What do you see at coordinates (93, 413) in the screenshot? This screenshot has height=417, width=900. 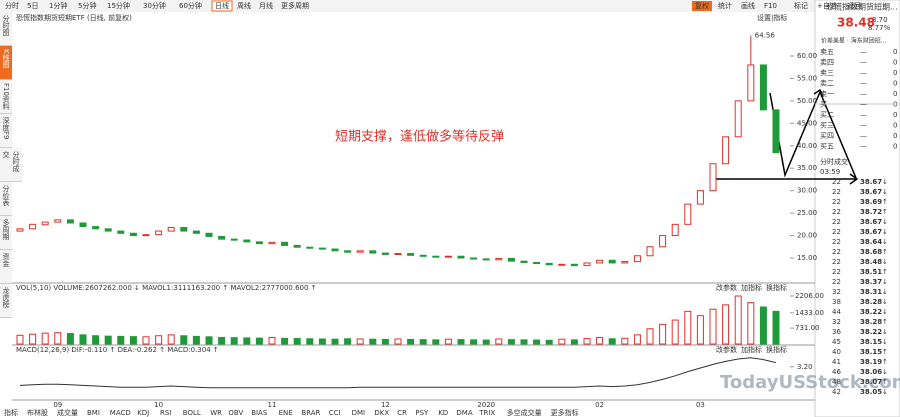 I see `indicator-tab: BMI` at bounding box center [93, 413].